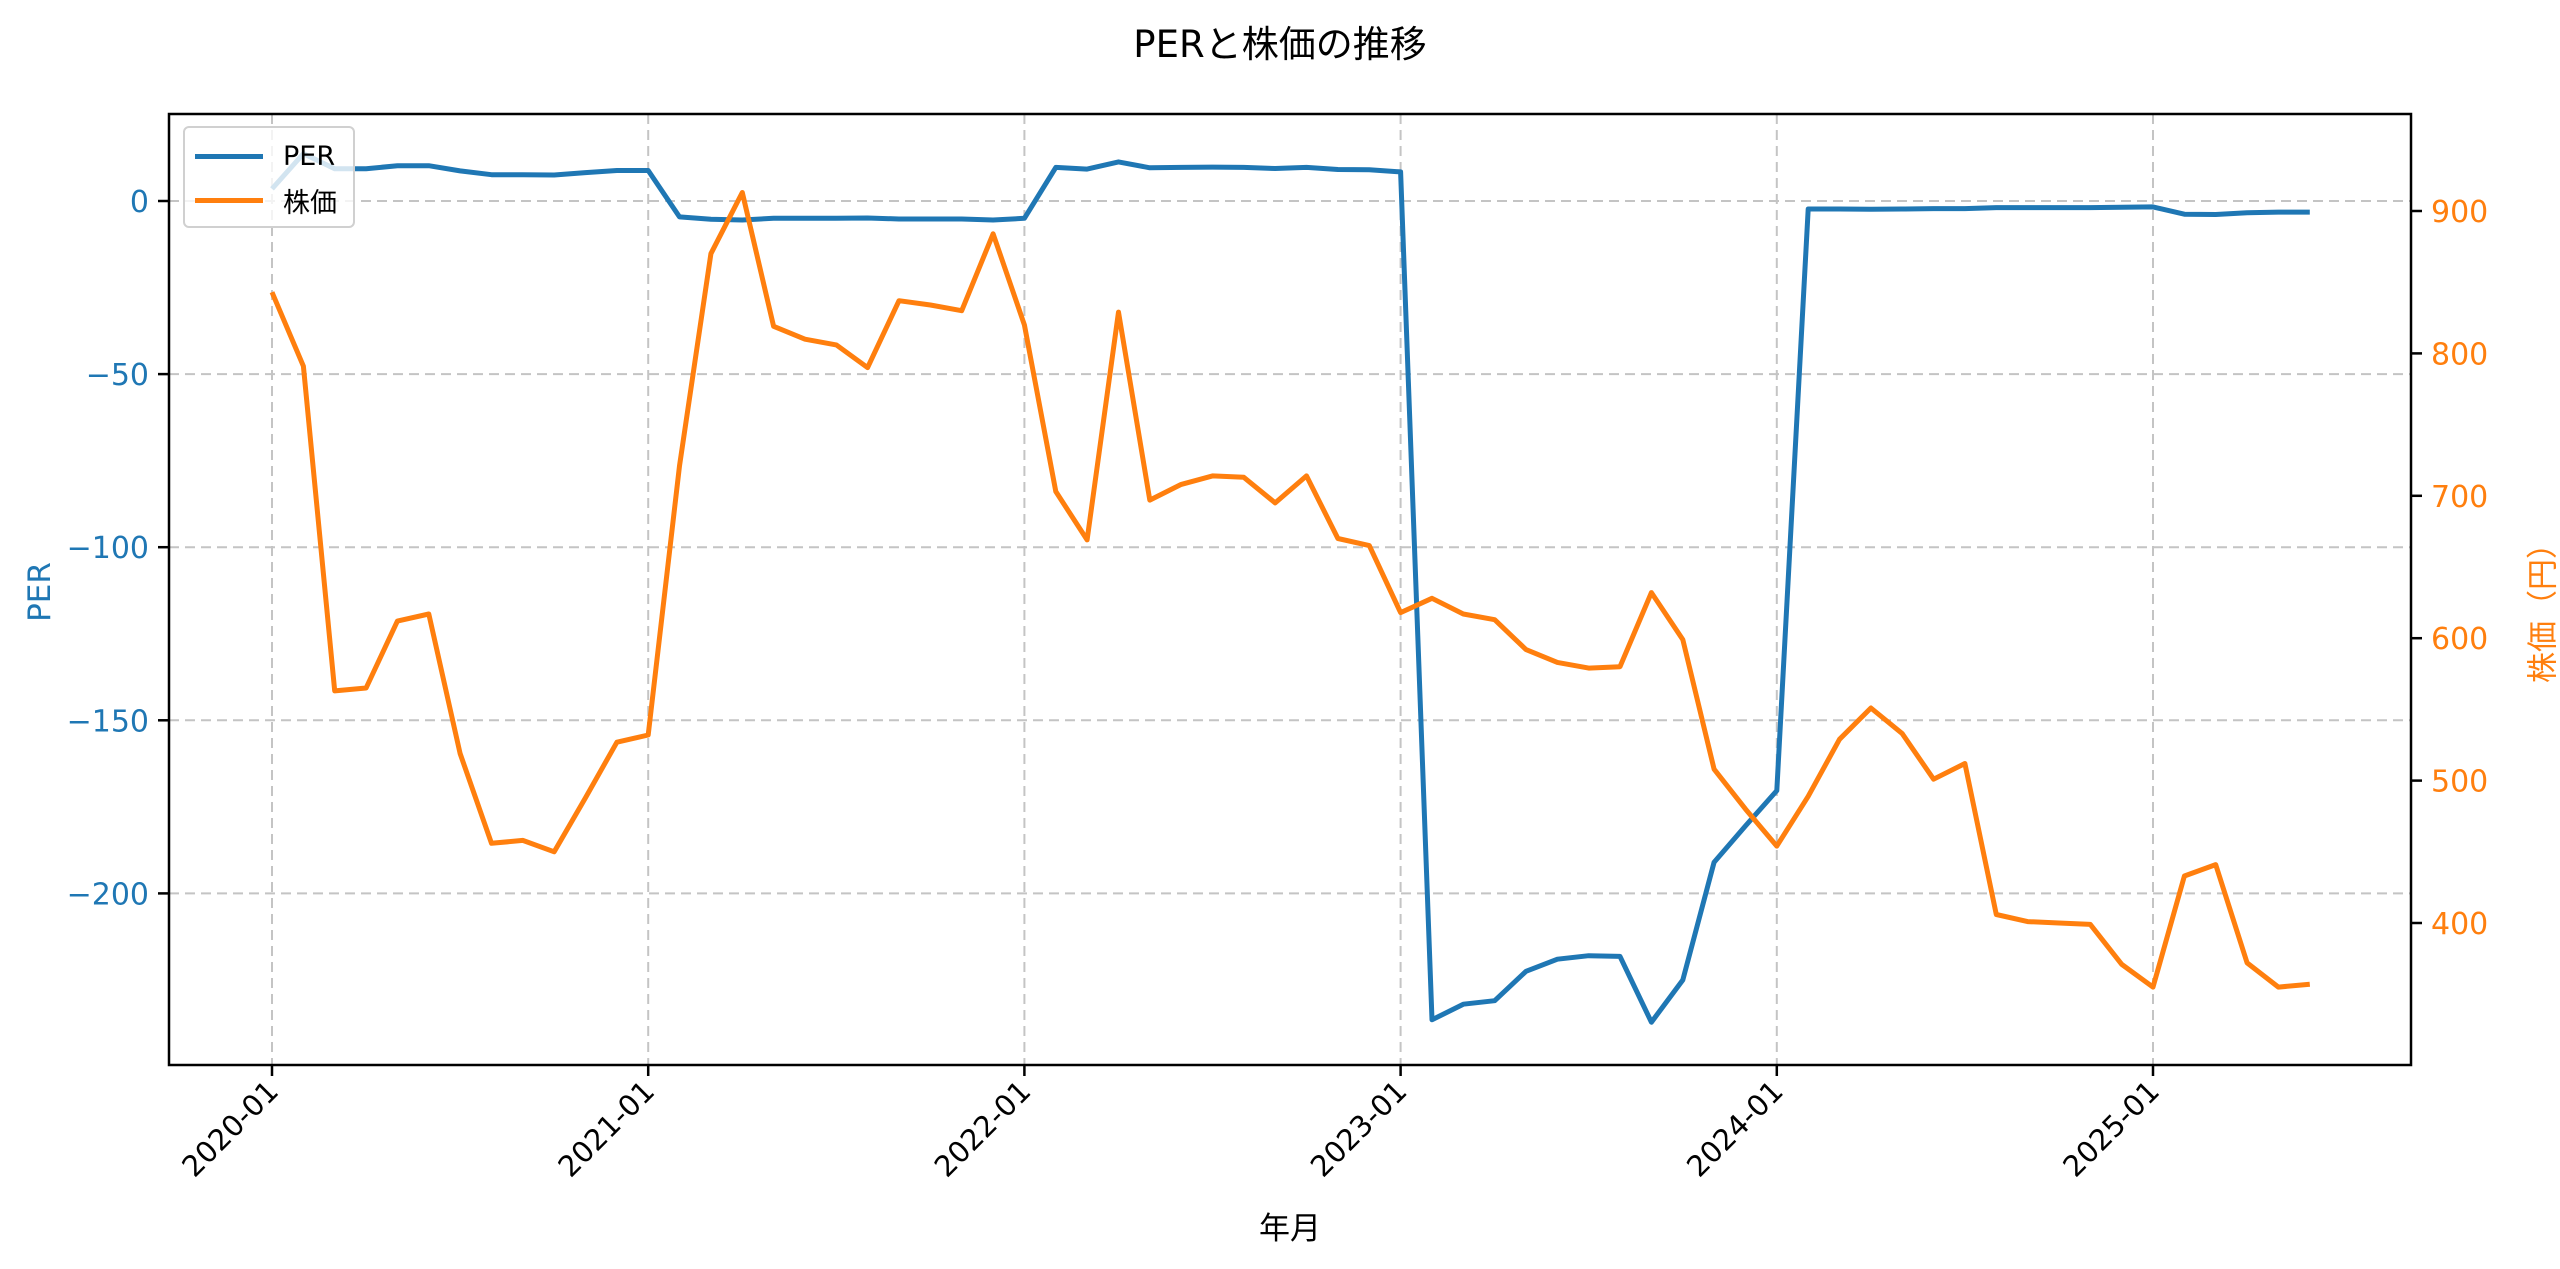 The height and width of the screenshot is (1269, 2560). Describe the element at coordinates (108, 548) in the screenshot. I see `y-left-tick-label: −100` at that location.